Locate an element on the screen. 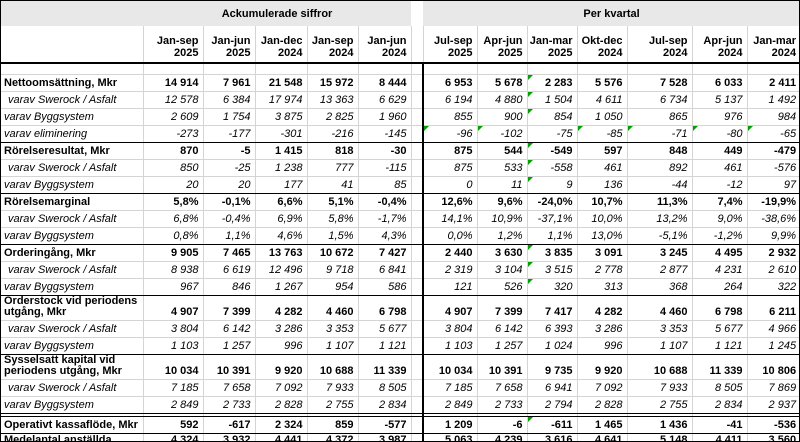 The image size is (800, 442). cell: 12 578 is located at coordinates (173, 100).